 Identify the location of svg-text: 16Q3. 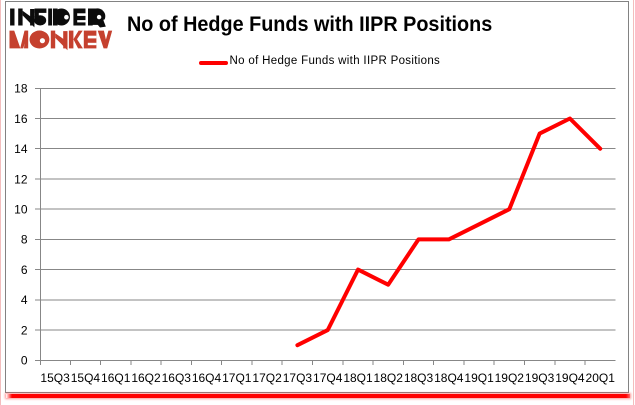
(177, 378).